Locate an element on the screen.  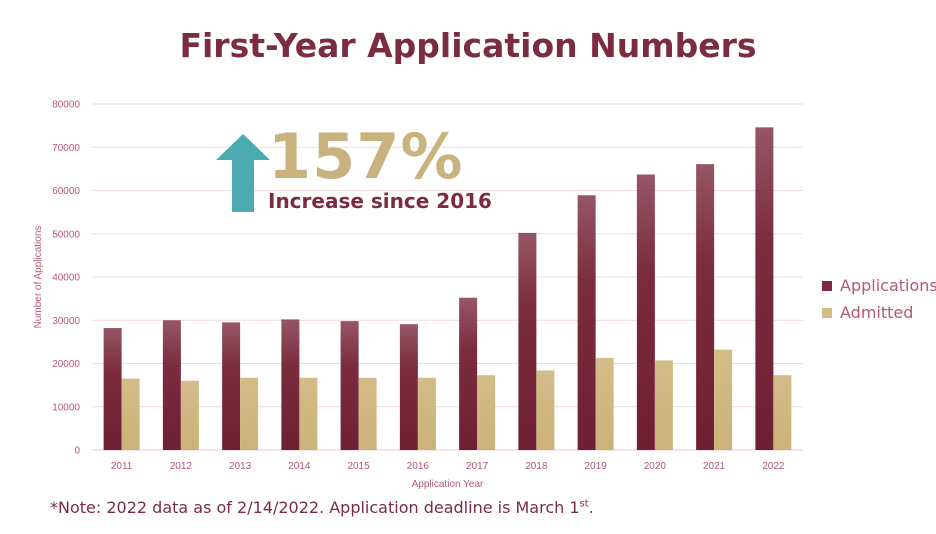
bar-applications-2015 is located at coordinates (349, 385).